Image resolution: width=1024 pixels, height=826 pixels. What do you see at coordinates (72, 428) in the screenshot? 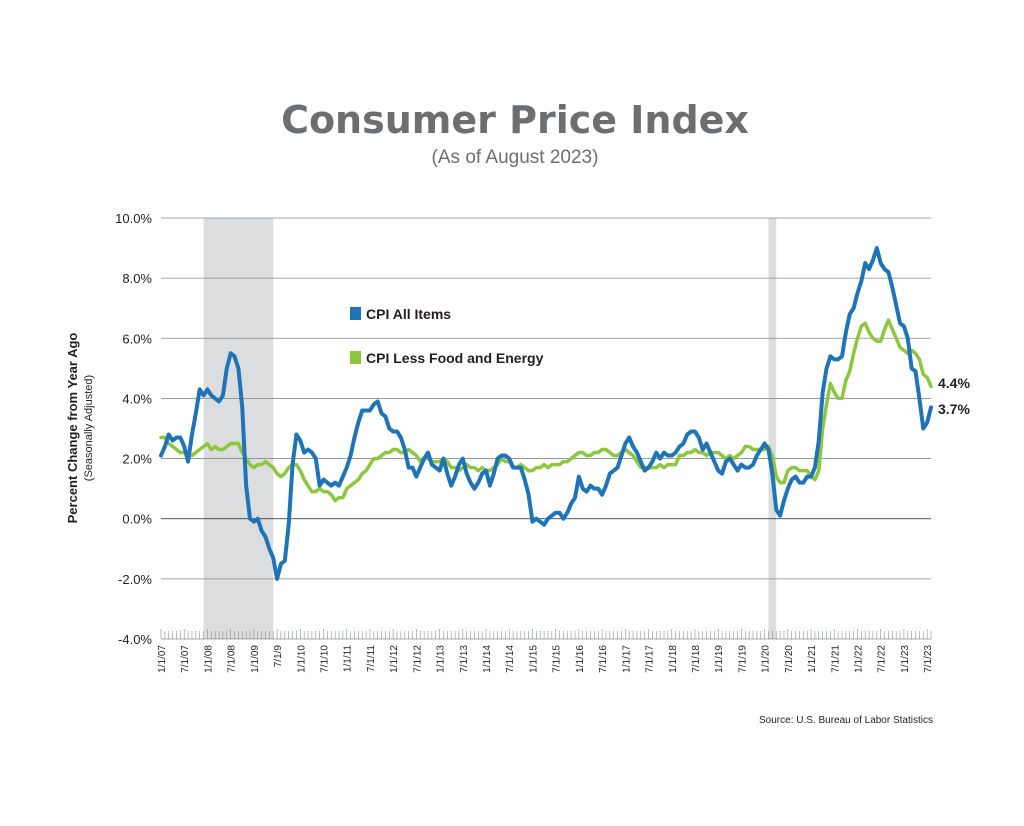
I see `y-axis-label: Percent Change from Year Ago` at bounding box center [72, 428].